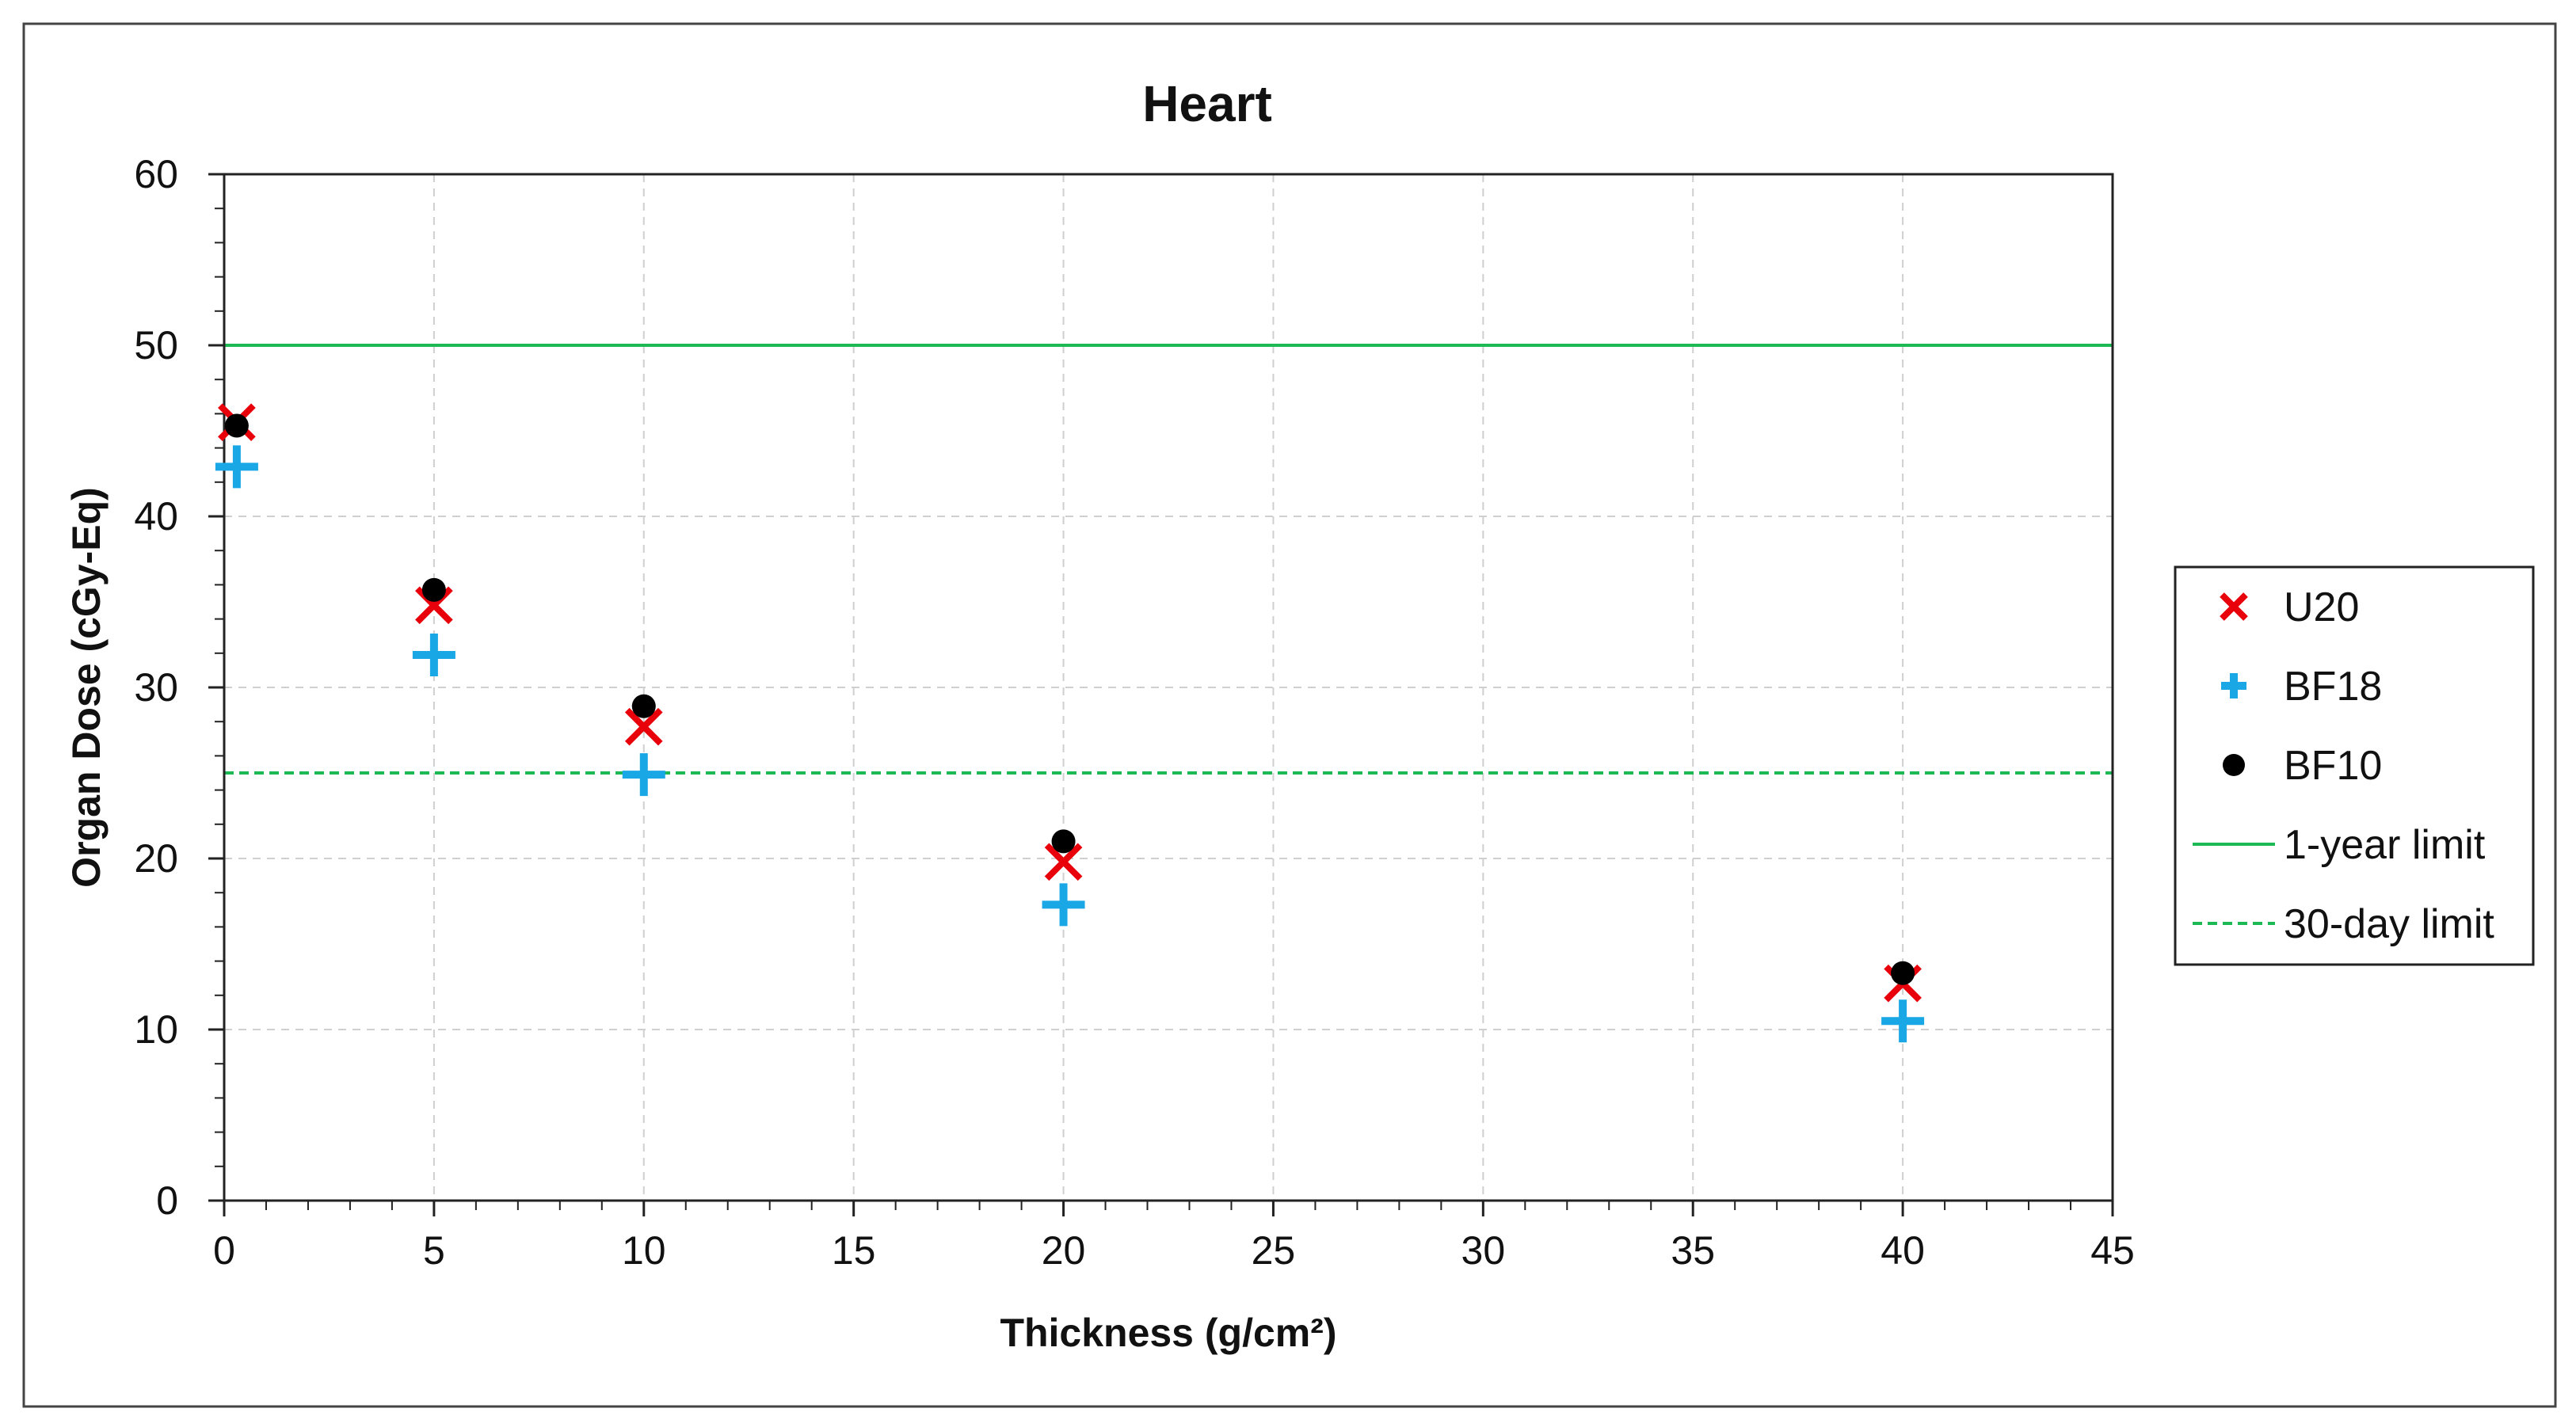 Image resolution: width=2576 pixels, height=1416 pixels. What do you see at coordinates (1484, 1250) in the screenshot?
I see `x-tick-label: 30` at bounding box center [1484, 1250].